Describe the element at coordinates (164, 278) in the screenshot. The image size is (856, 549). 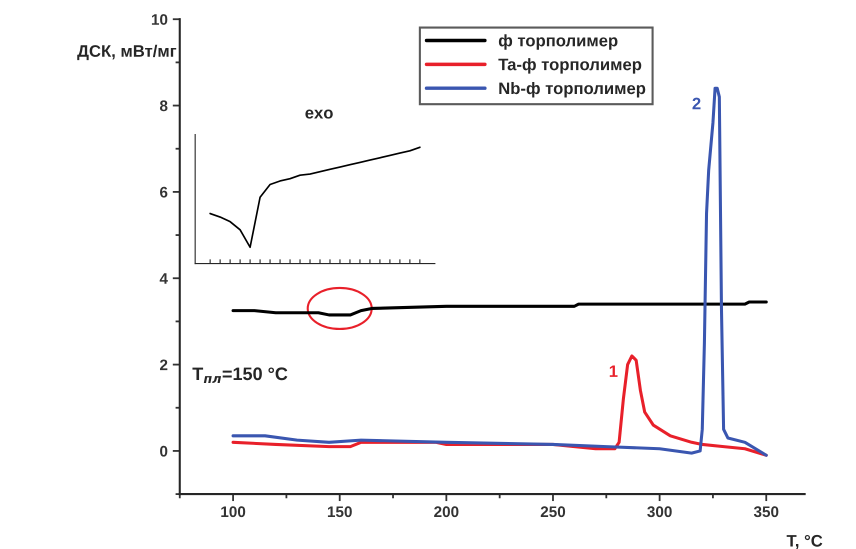
I see `y-tick-label: 4` at that location.